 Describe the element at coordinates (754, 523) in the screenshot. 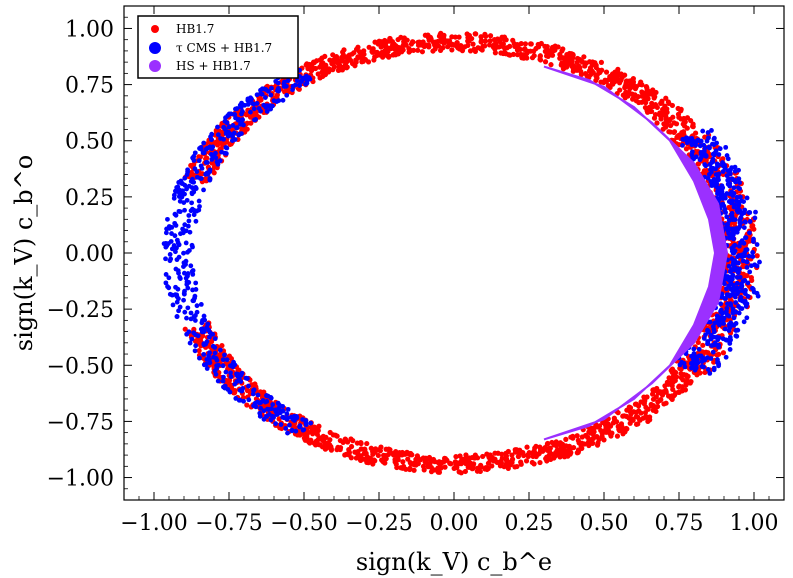

I see `x-tick-label: 1.00` at that location.